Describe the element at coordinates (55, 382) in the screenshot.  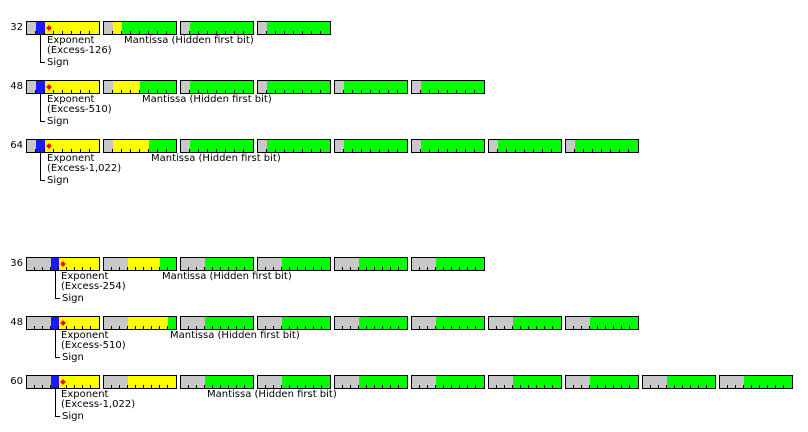
I see `sign-bit` at that location.